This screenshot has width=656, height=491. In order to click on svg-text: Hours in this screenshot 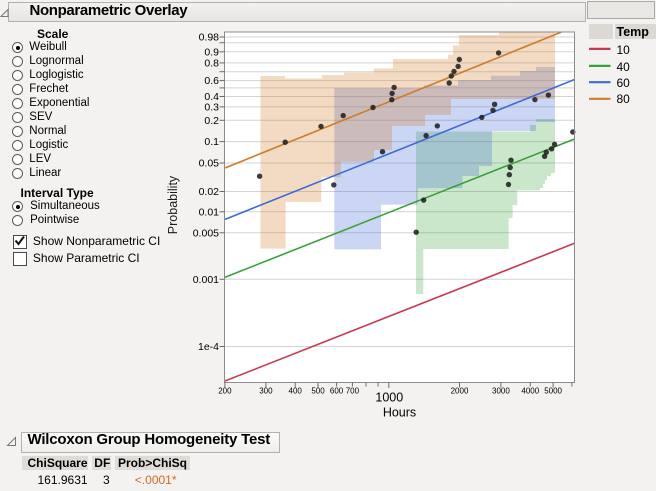, I will do `click(399, 413)`.